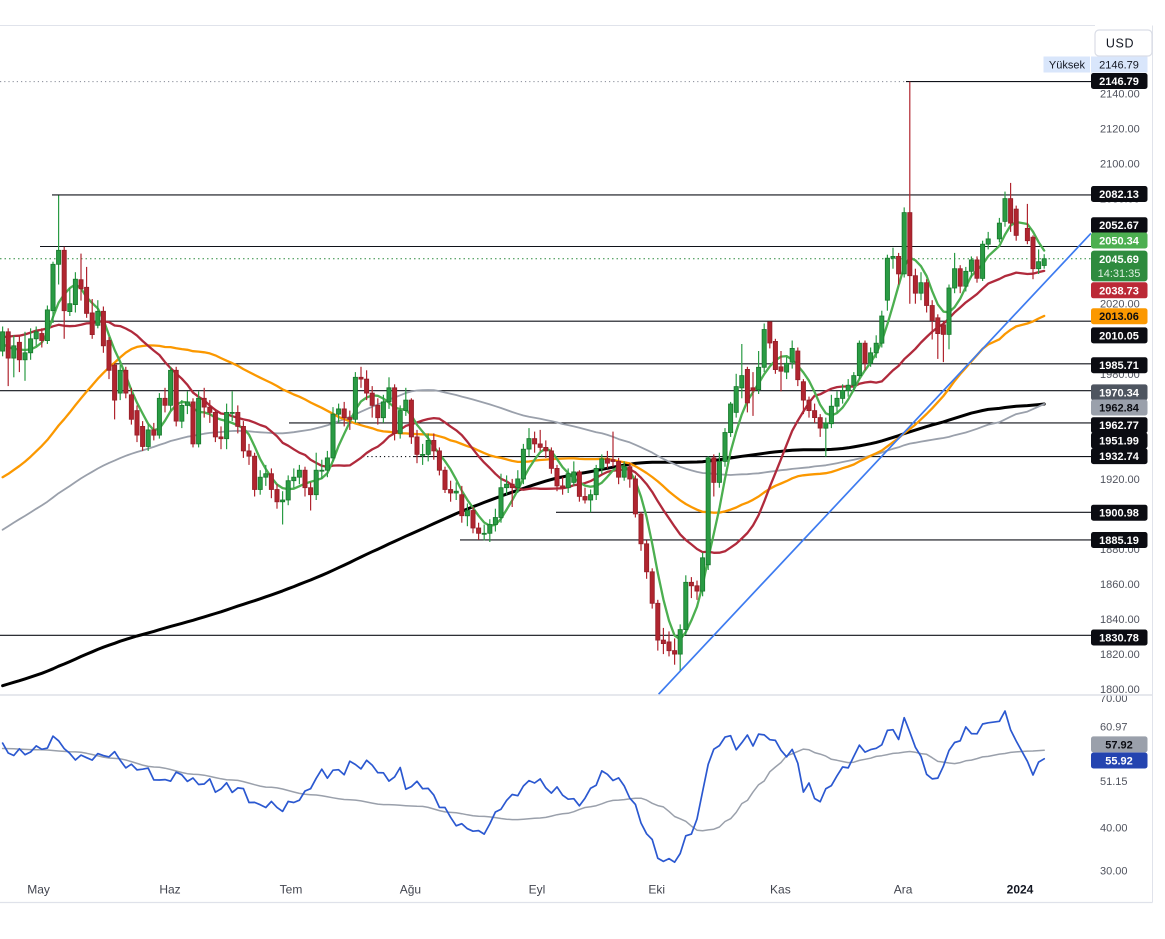 This screenshot has width=1165, height=939. What do you see at coordinates (1114, 872) in the screenshot?
I see `svg-text: 30.00` at bounding box center [1114, 872].